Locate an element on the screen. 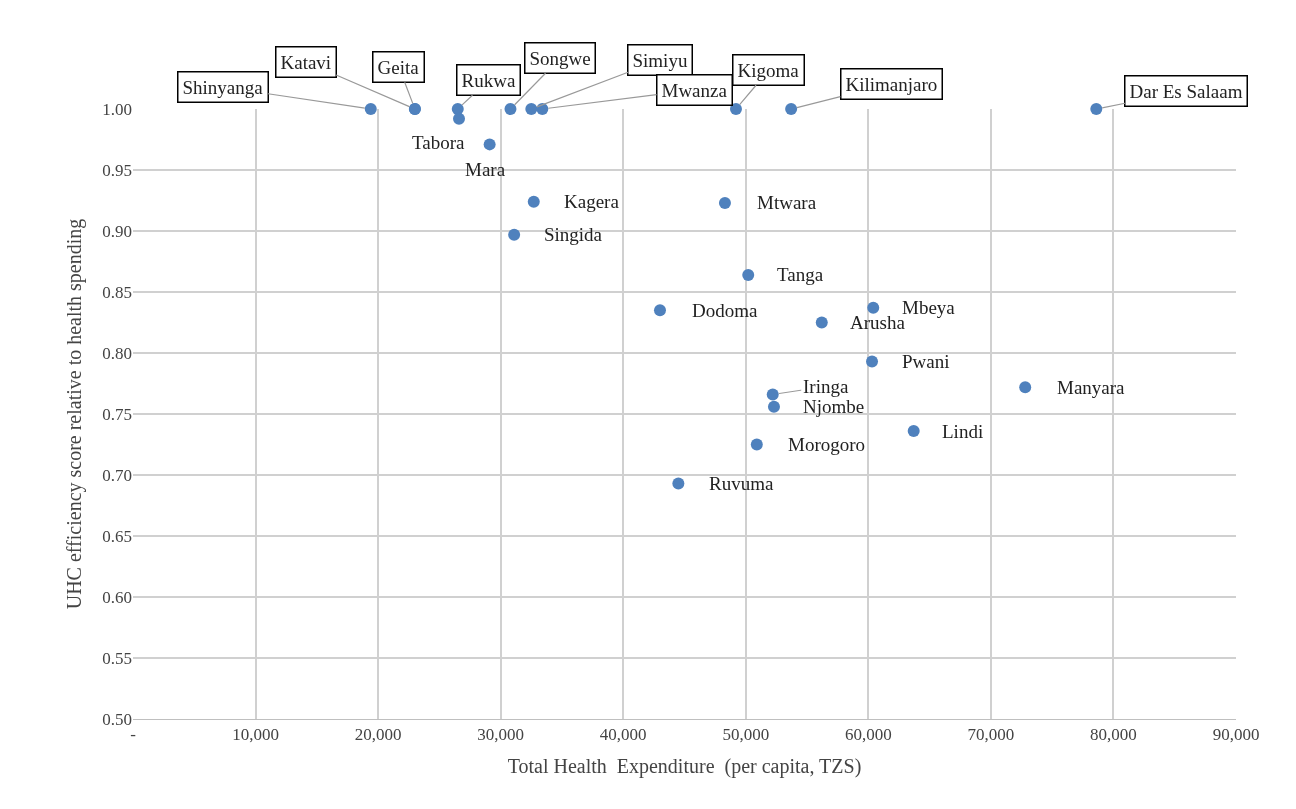 The width and height of the screenshot is (1296, 809). annotation: Rukwa is located at coordinates (488, 80).